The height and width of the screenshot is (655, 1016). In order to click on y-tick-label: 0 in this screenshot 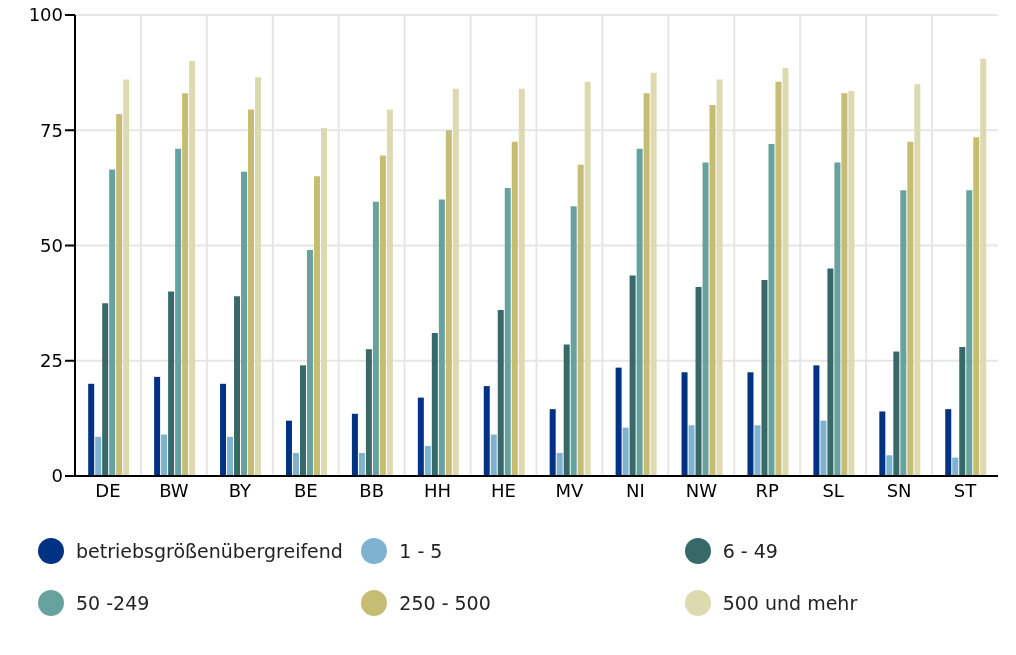, I will do `click(57, 476)`.